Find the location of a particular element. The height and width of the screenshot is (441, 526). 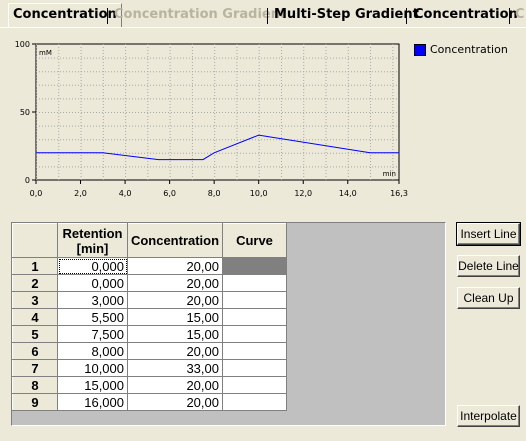

row-header: 5 is located at coordinates (35, 334).